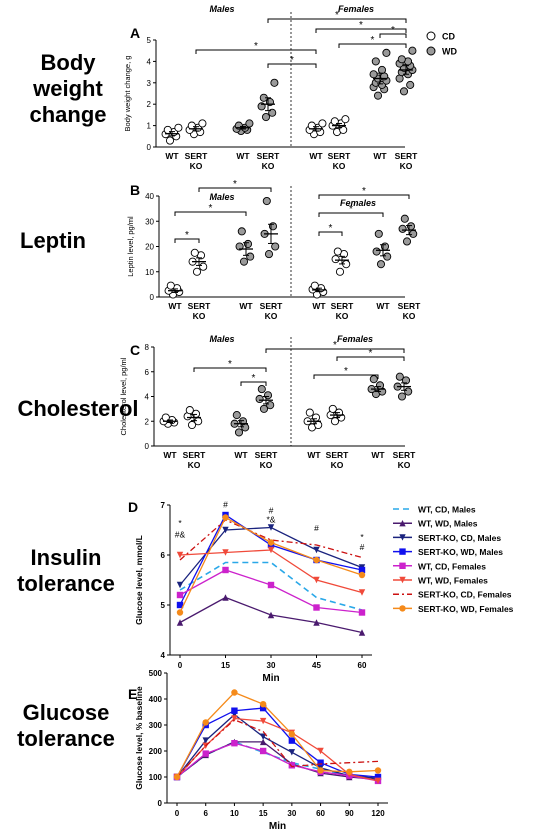 Image resolution: width=550 pixels, height=831 pixels. What do you see at coordinates (225, 665) in the screenshot?
I see `x-tick-label: 15` at bounding box center [225, 665].